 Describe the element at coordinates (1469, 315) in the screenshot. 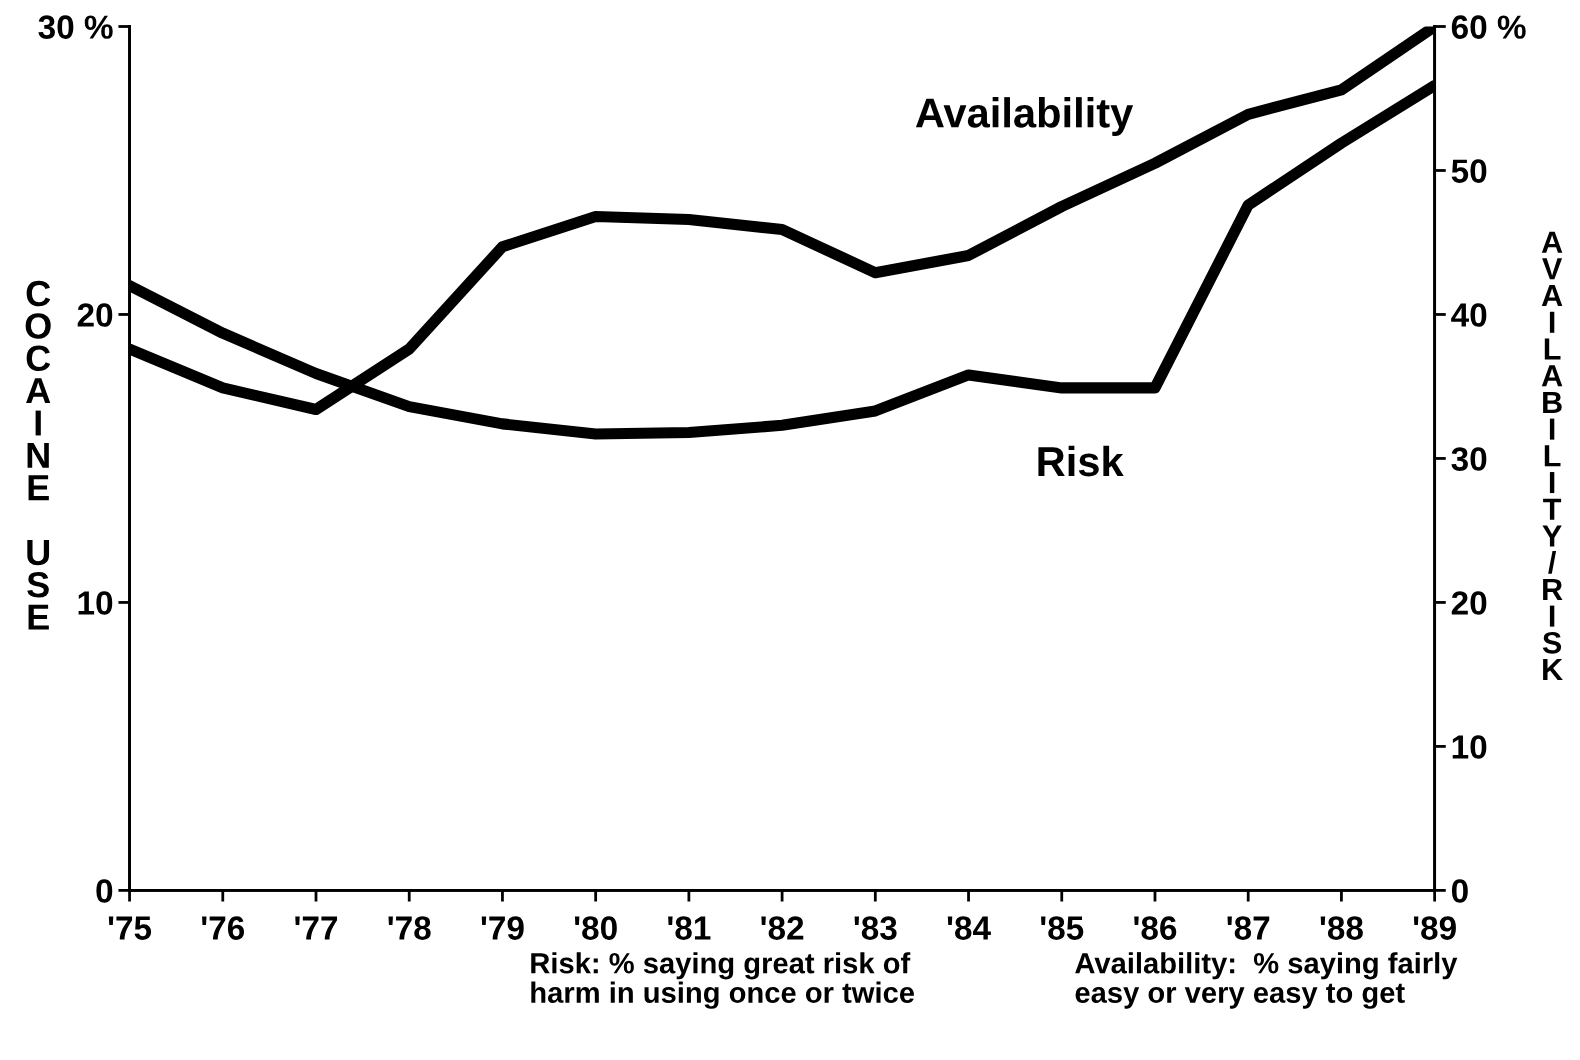

I see `y2-tick-label: 40` at that location.